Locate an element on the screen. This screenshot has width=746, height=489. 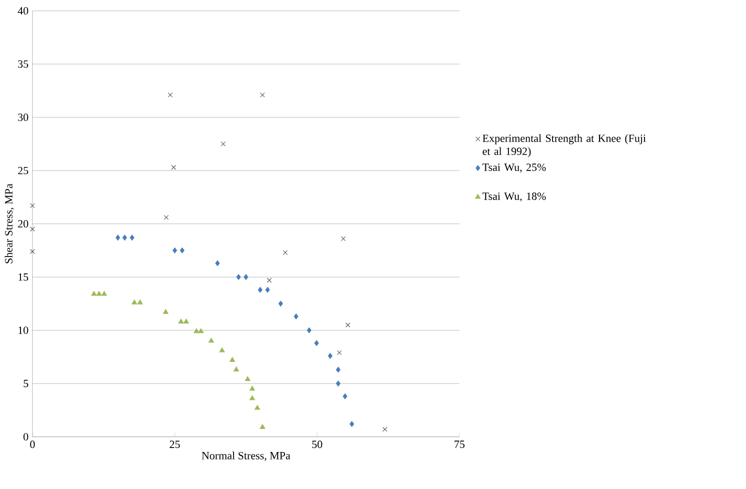
legend-label: Tsai Wu, 25% is located at coordinates (514, 168).